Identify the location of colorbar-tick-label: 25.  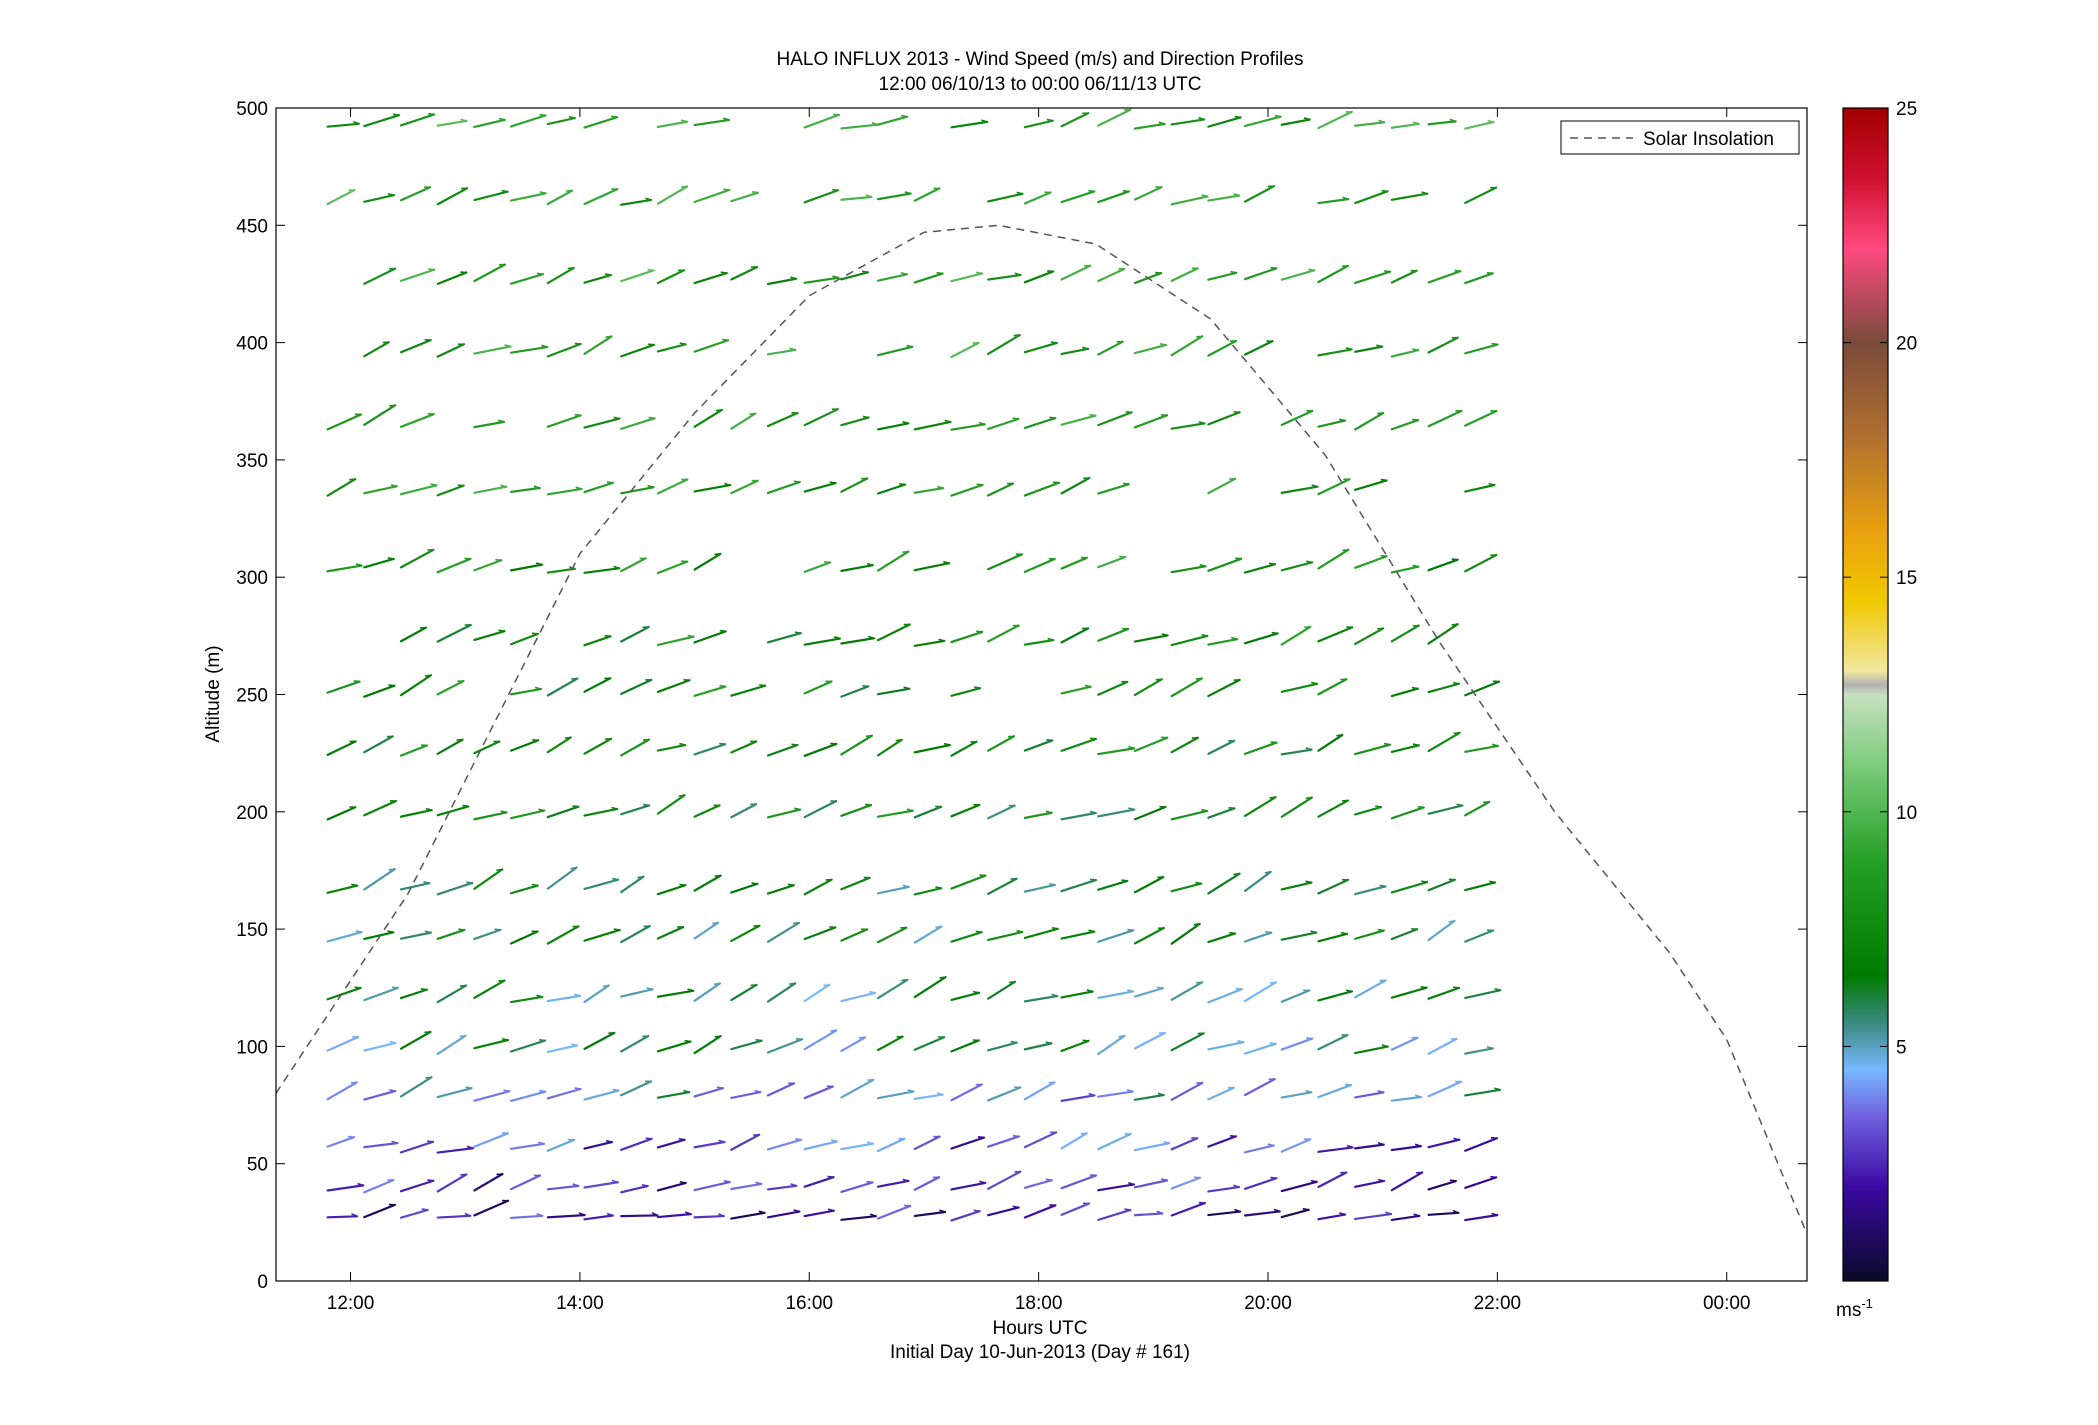
(1906, 109).